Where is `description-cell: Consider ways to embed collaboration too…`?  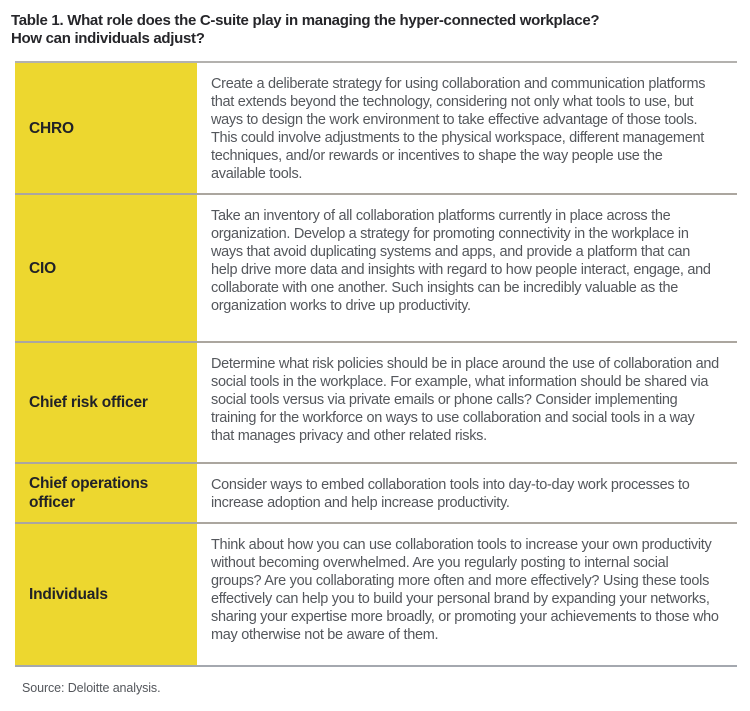 description-cell: Consider ways to embed collaboration too… is located at coordinates (450, 494).